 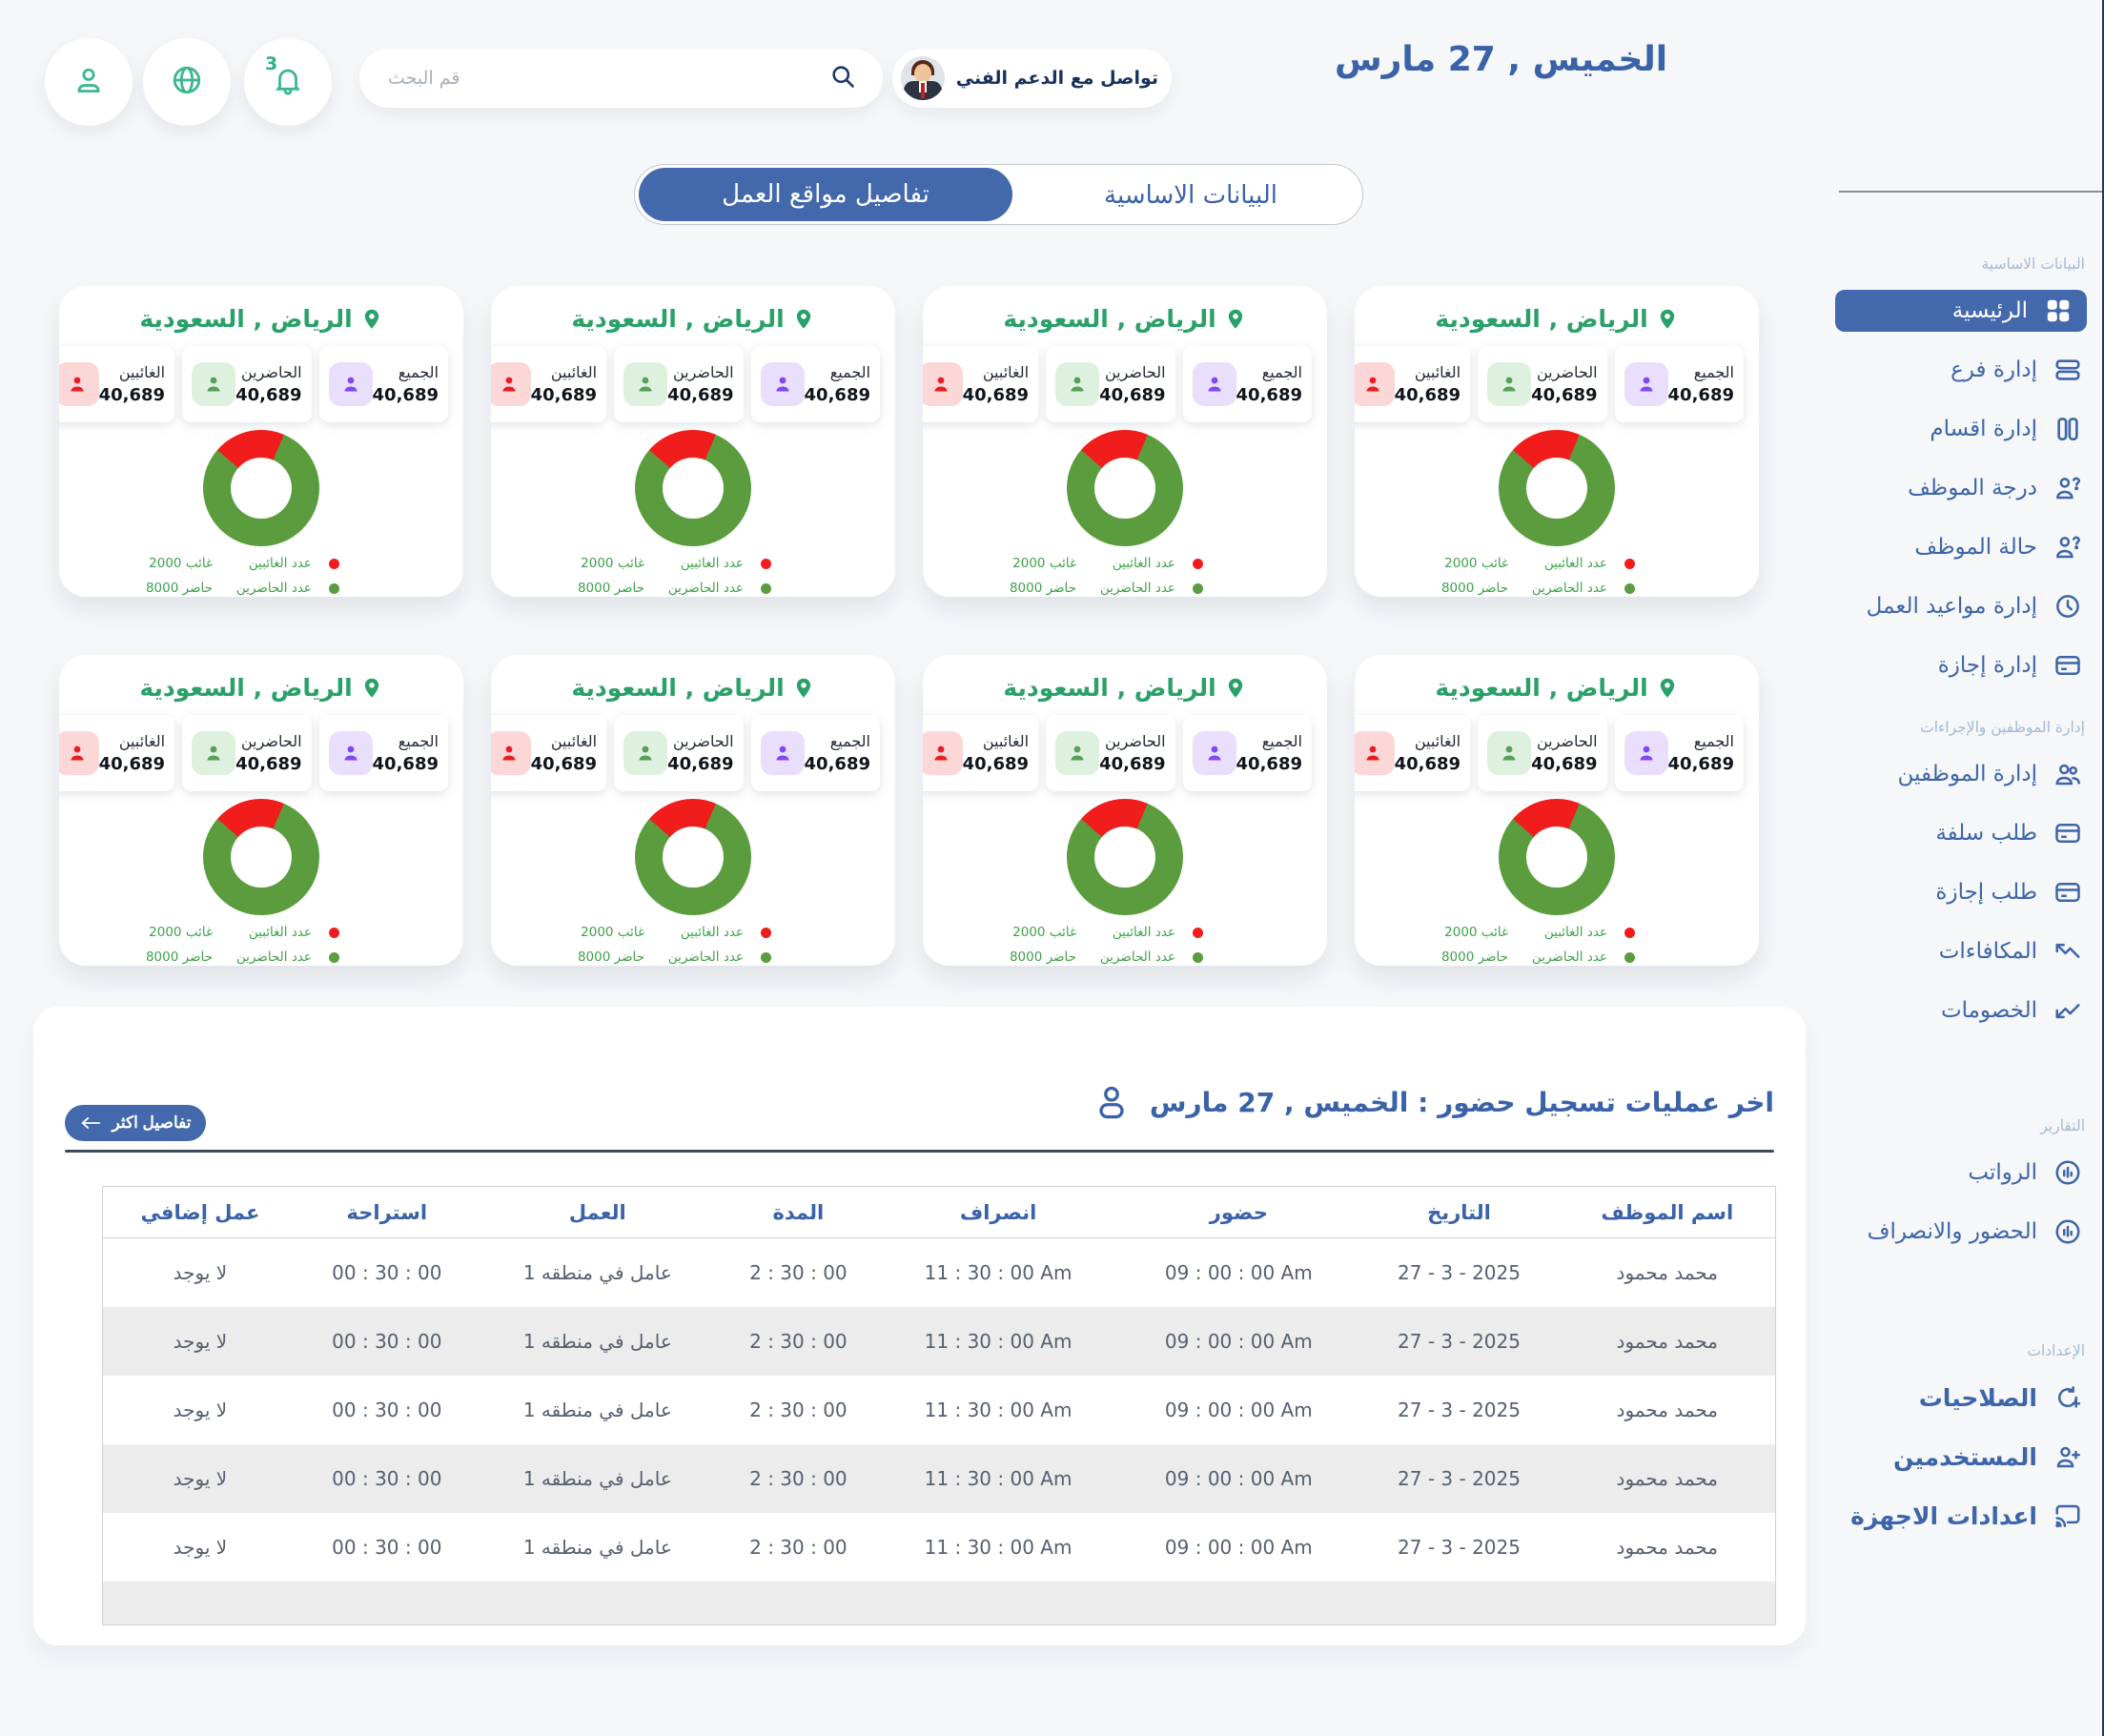 I want to click on stat-chip: الحاضرين 40,689, so click(x=247, y=384).